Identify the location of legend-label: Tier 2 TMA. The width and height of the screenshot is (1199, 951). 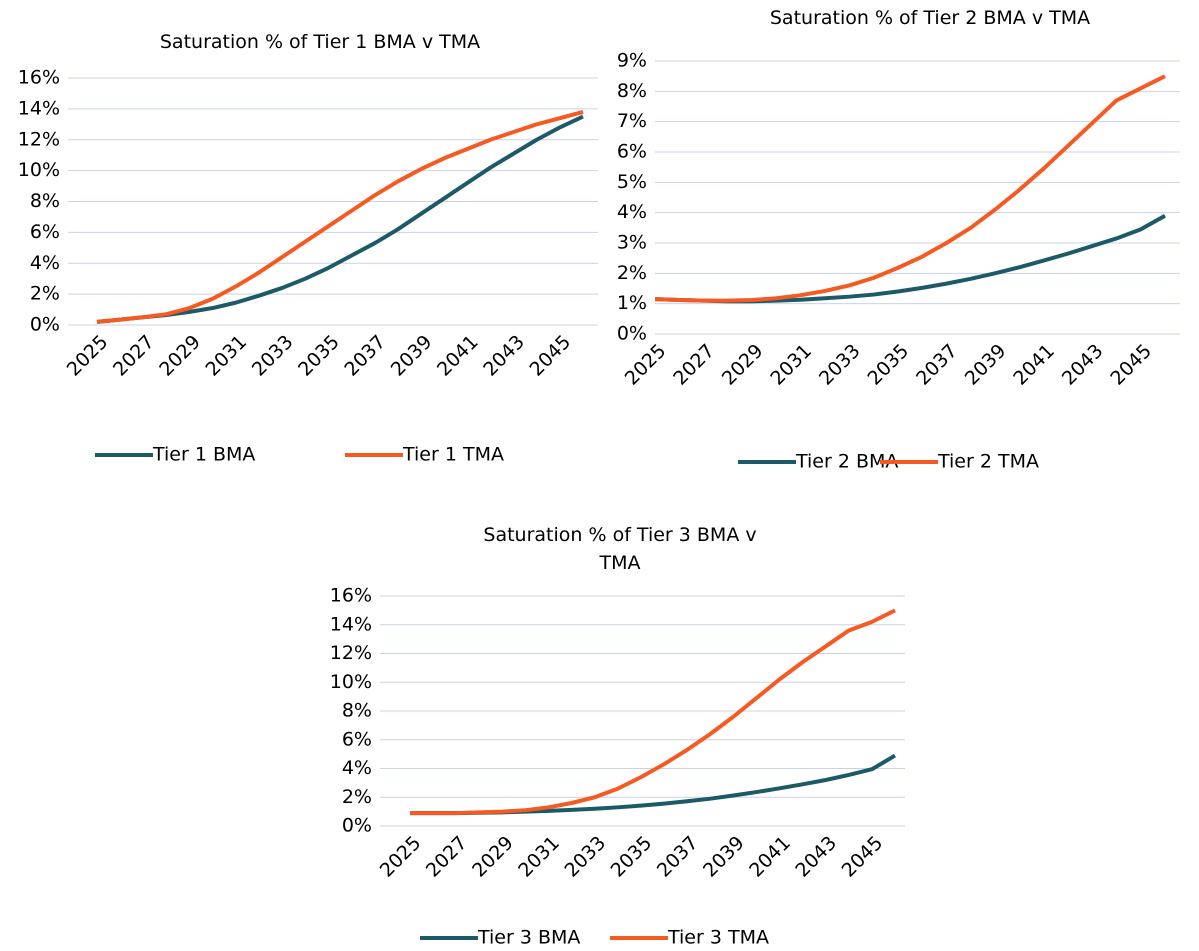
(988, 462).